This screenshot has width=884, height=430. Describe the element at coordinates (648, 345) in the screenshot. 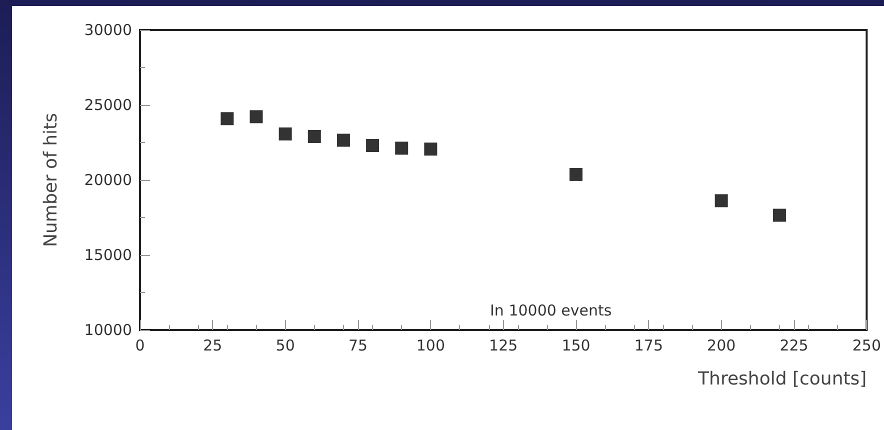

I see `x-tick-label: 175` at that location.